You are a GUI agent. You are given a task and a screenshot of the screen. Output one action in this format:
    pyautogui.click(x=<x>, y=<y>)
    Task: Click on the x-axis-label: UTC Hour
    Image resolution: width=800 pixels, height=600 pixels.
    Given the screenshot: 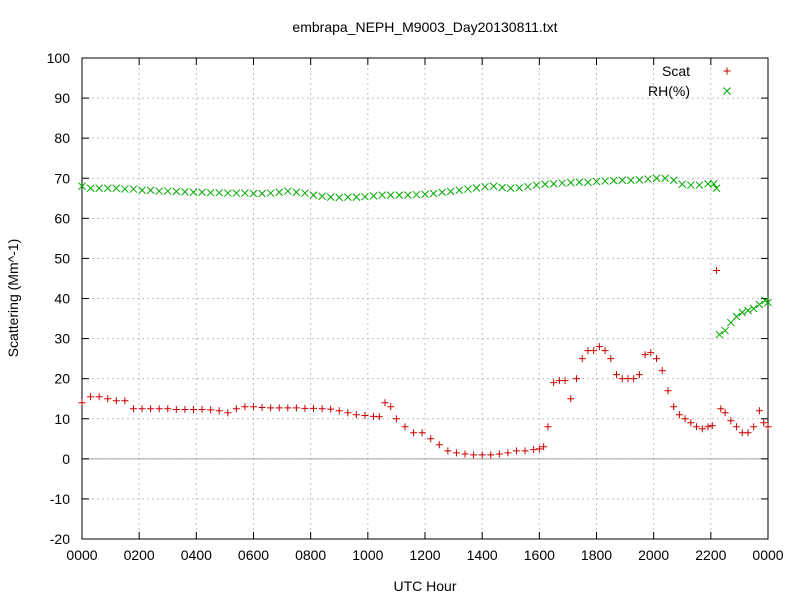 What is the action you would take?
    pyautogui.click(x=424, y=586)
    